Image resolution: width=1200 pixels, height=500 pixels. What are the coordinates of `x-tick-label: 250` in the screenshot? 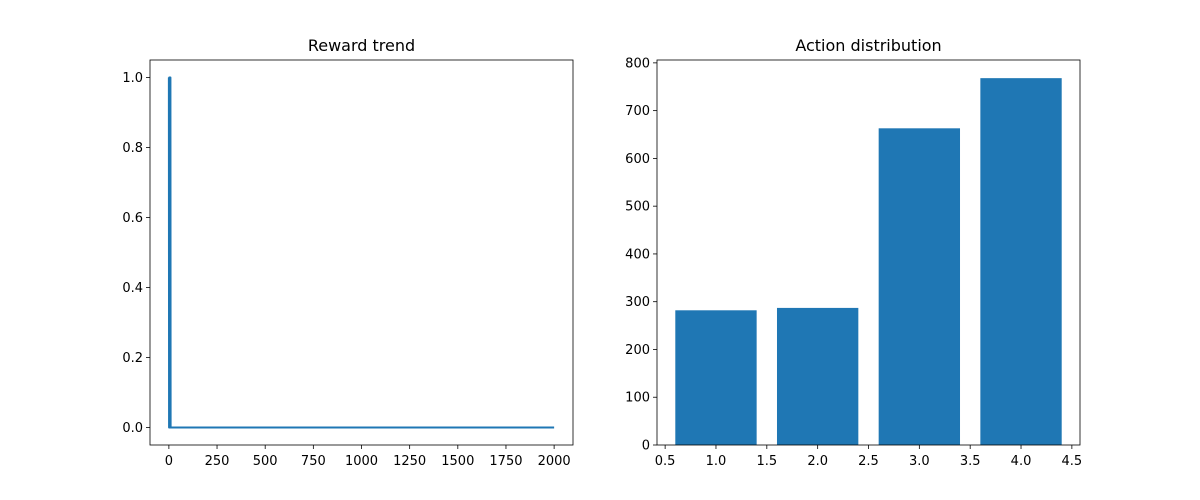 It's located at (217, 461).